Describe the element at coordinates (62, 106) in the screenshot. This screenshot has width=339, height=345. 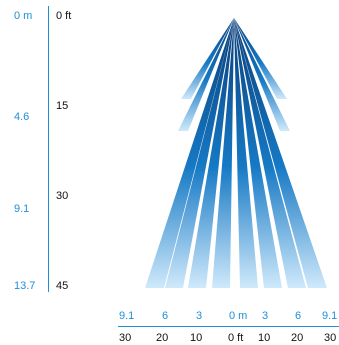
I see `vertical-feet-label: 15` at that location.